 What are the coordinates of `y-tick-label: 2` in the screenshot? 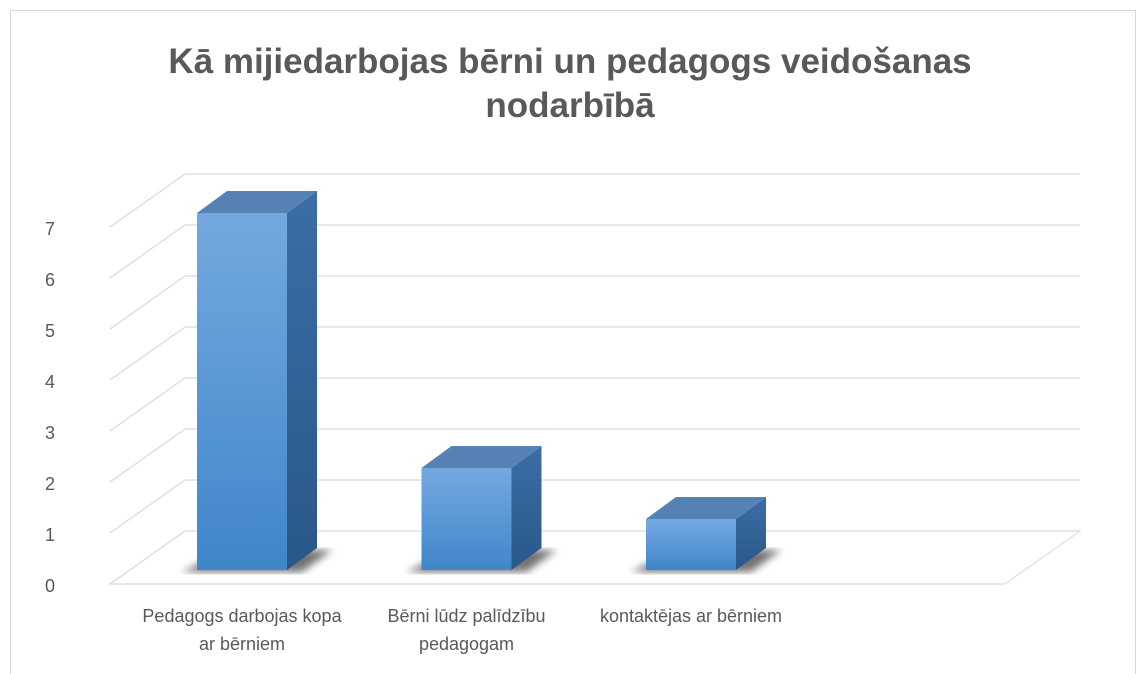 It's located at (50, 484).